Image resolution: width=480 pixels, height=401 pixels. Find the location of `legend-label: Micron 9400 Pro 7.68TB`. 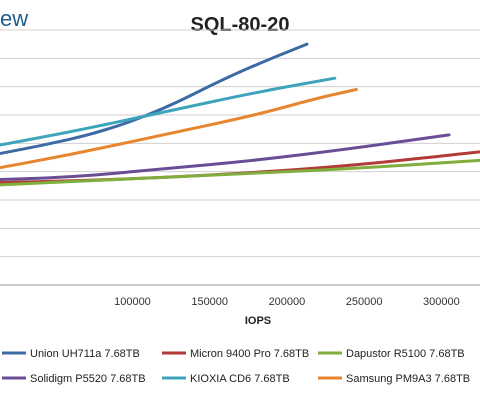

legend-label: Micron 9400 Pro 7.68TB is located at coordinates (249, 354).